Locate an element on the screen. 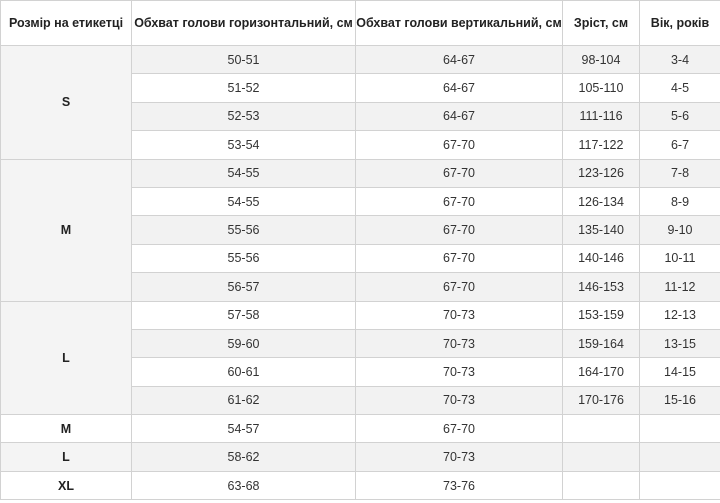 The height and width of the screenshot is (503, 720). table-row: L 58-62 70-73 is located at coordinates (360, 457).